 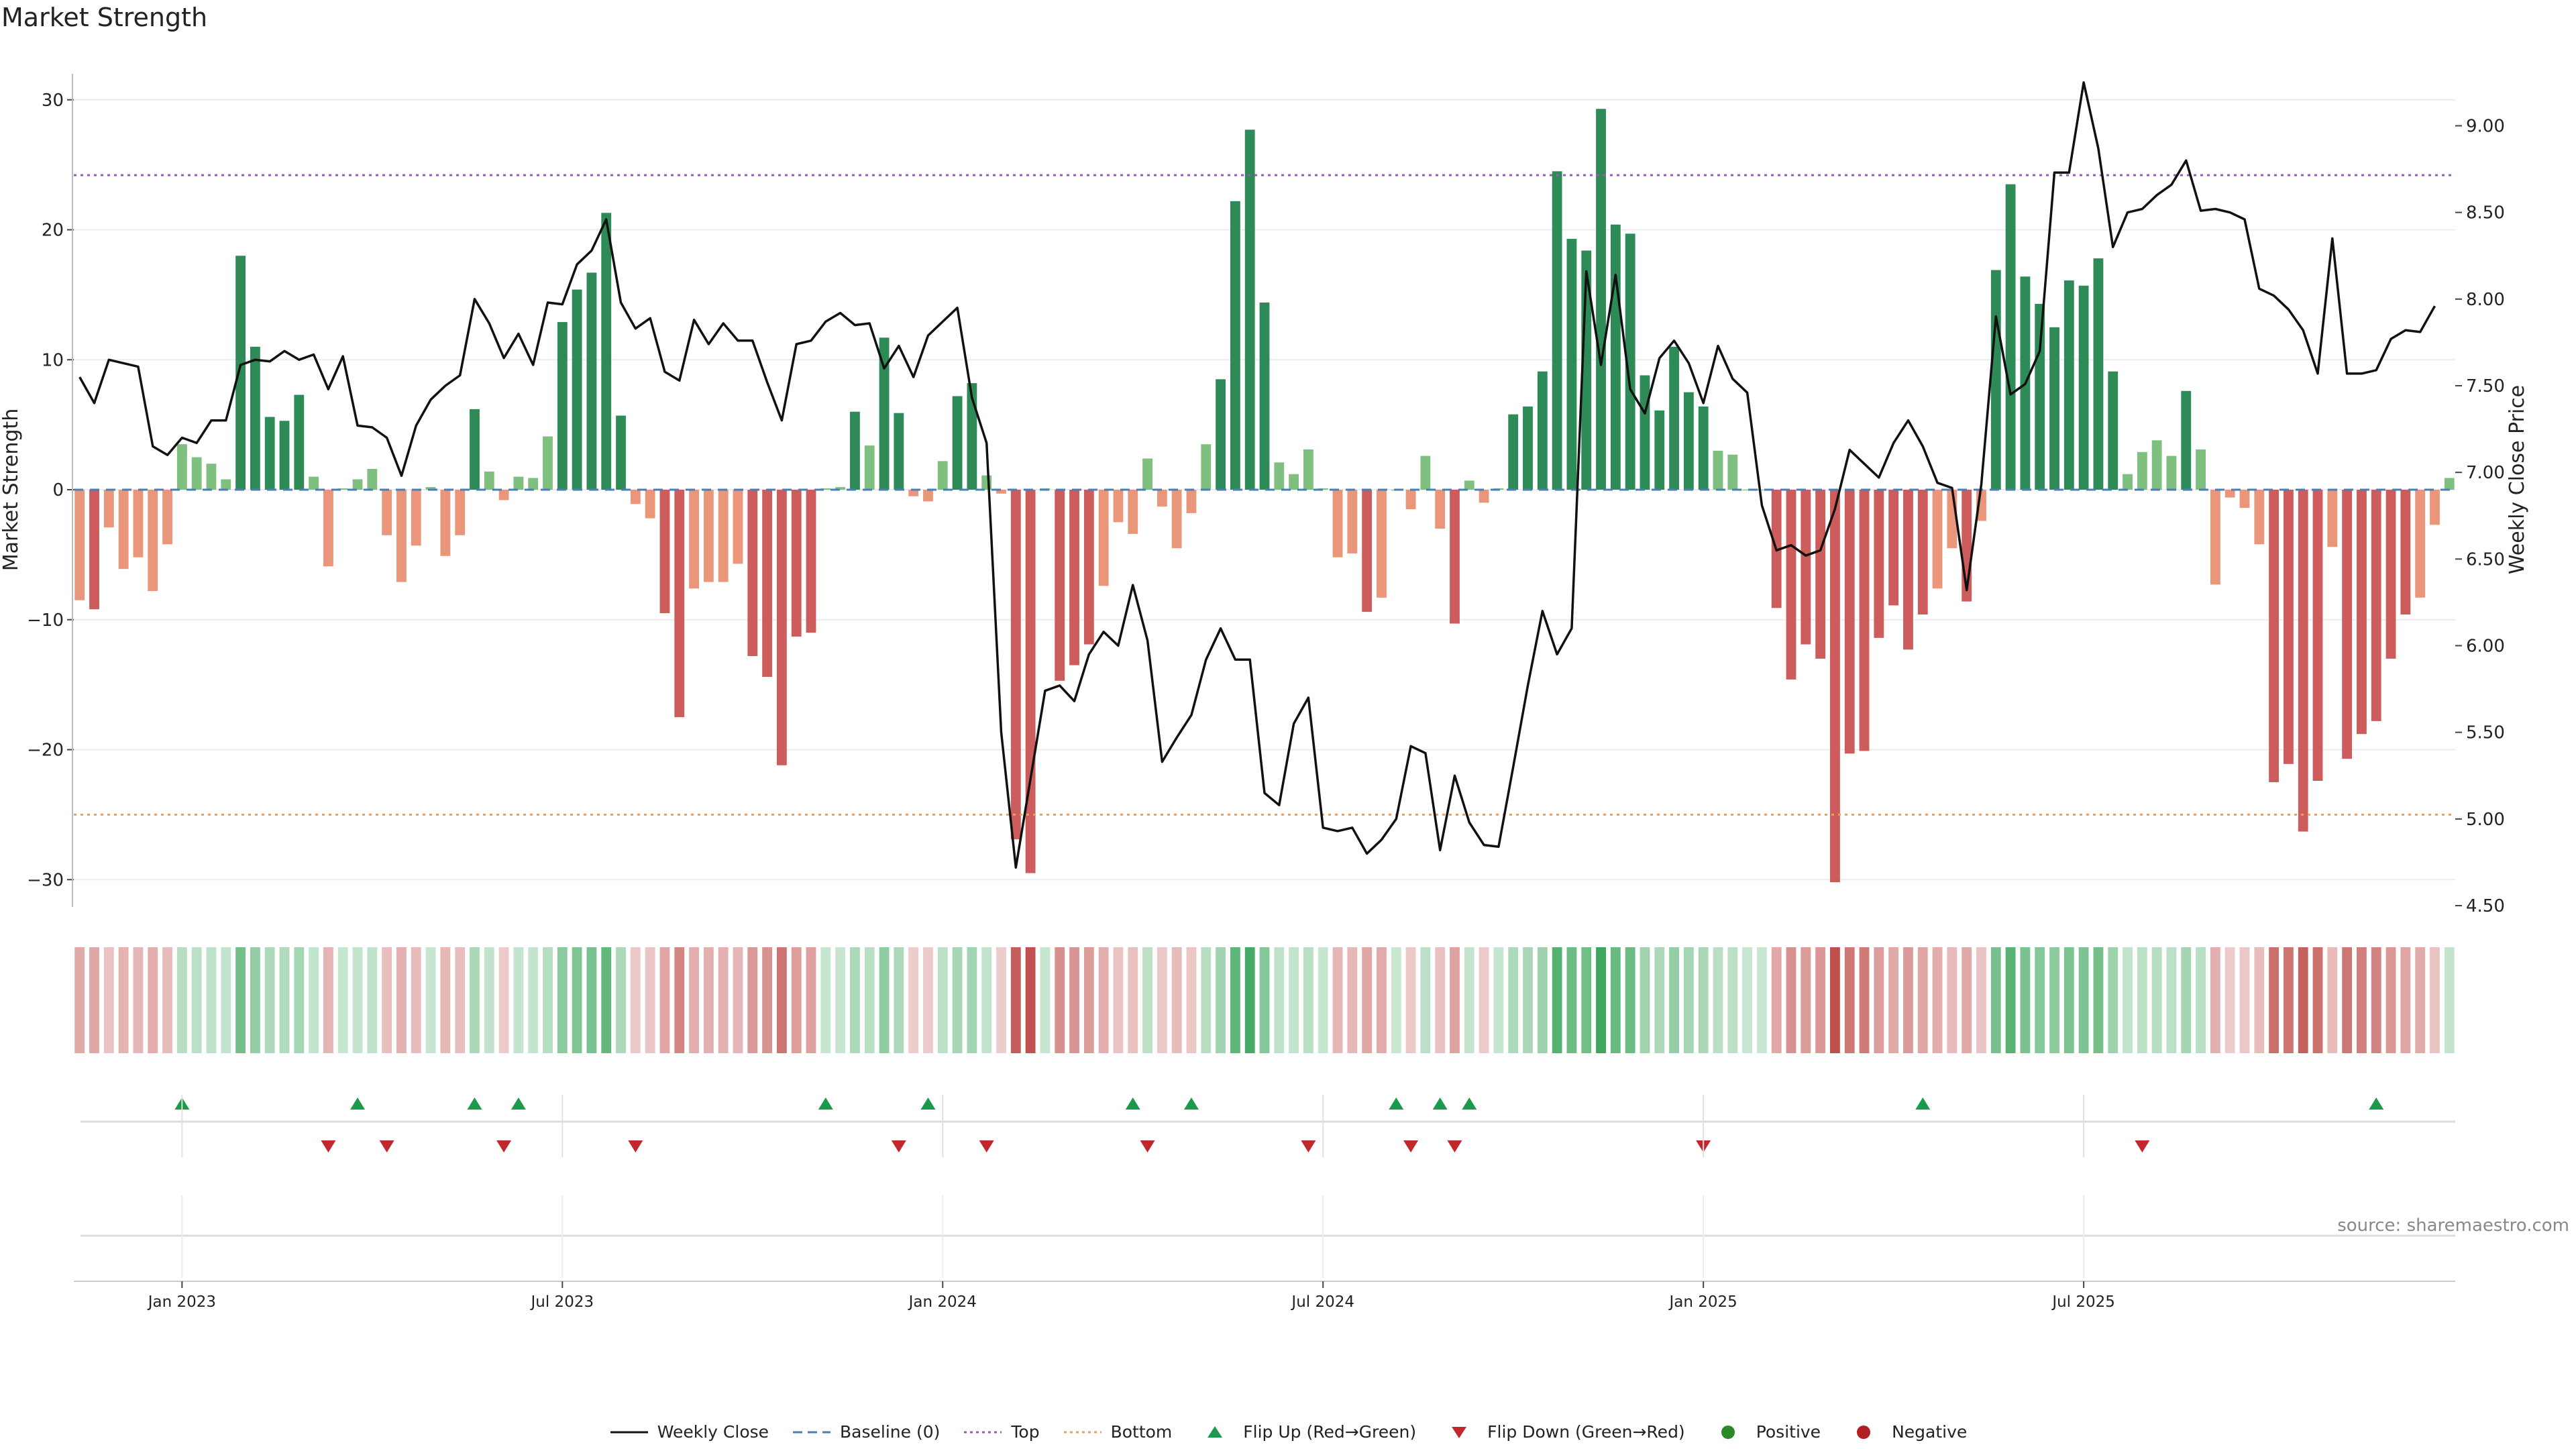 What do you see at coordinates (1788, 1432) in the screenshot?
I see `legend-label: Positive` at bounding box center [1788, 1432].